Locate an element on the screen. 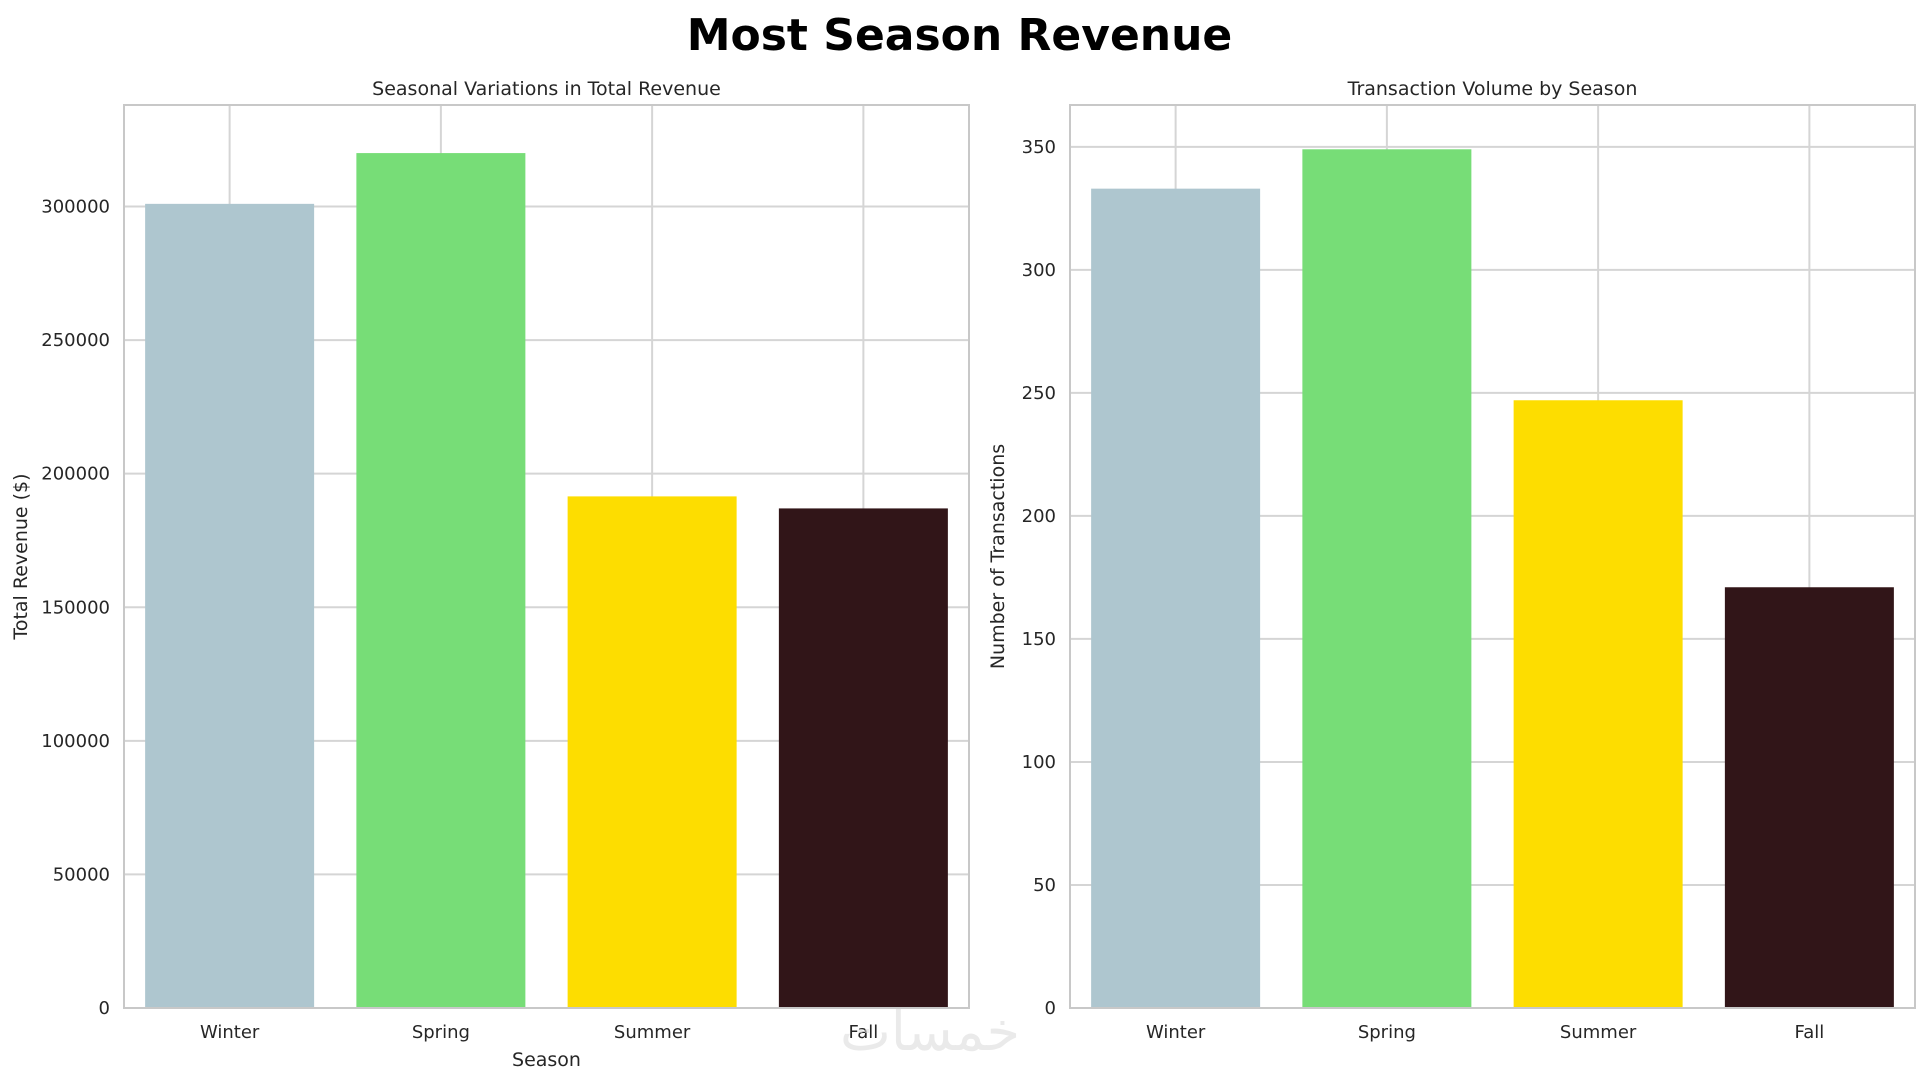 The width and height of the screenshot is (1919, 1079). y-tick-label: 50000 is located at coordinates (81, 874).